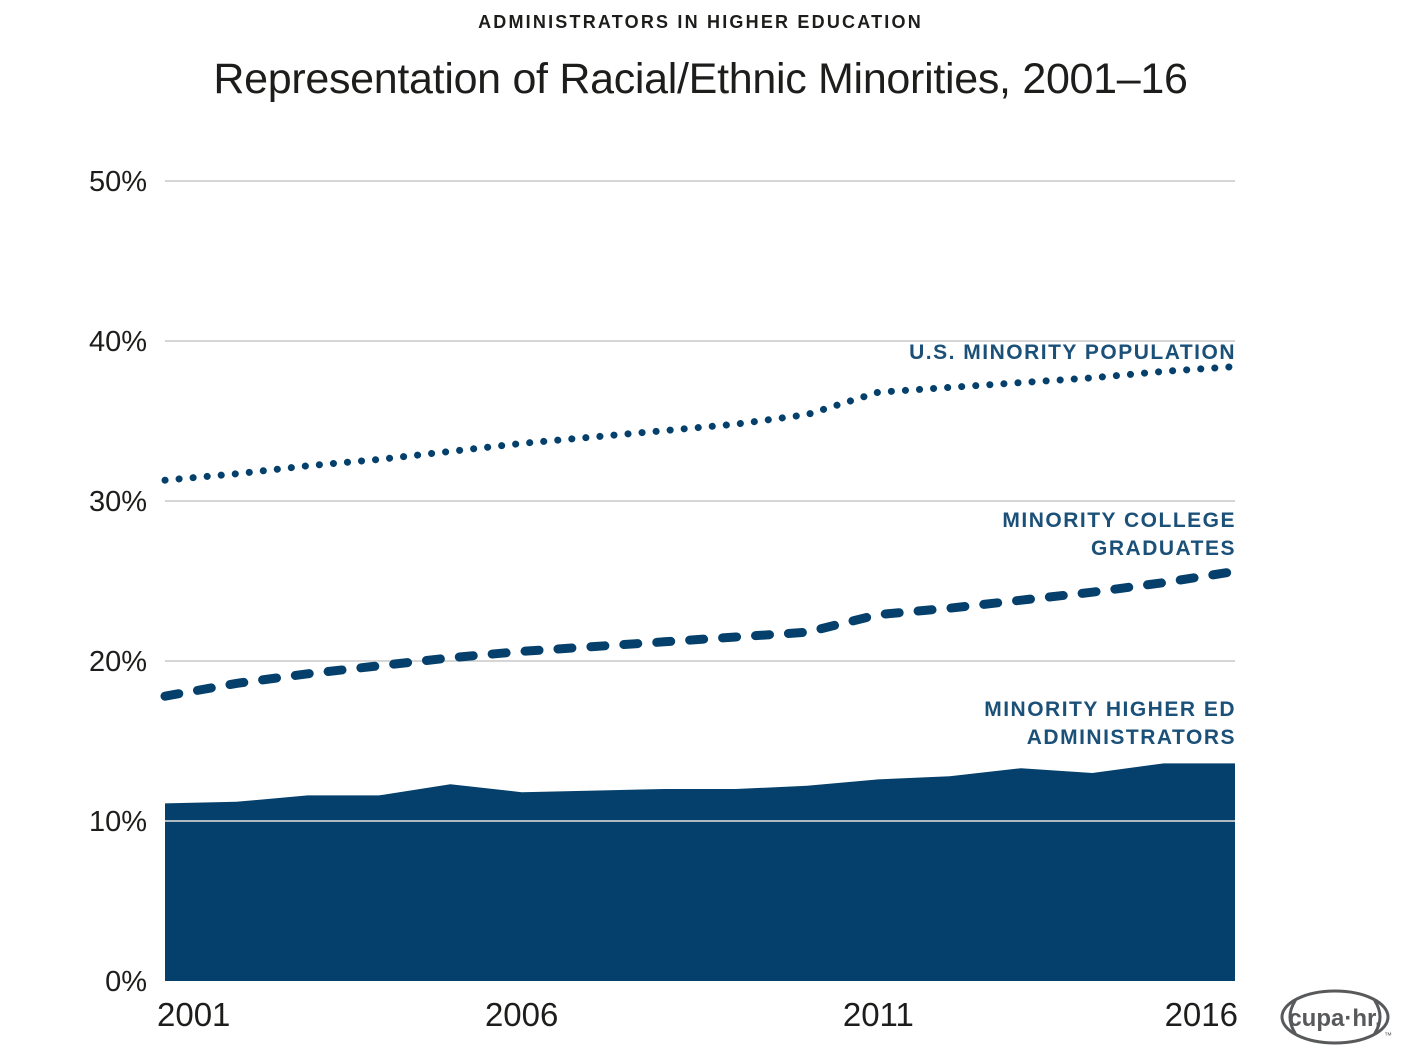 This screenshot has height=1051, width=1401. I want to click on xtick-2006: 2006, so click(521, 1014).